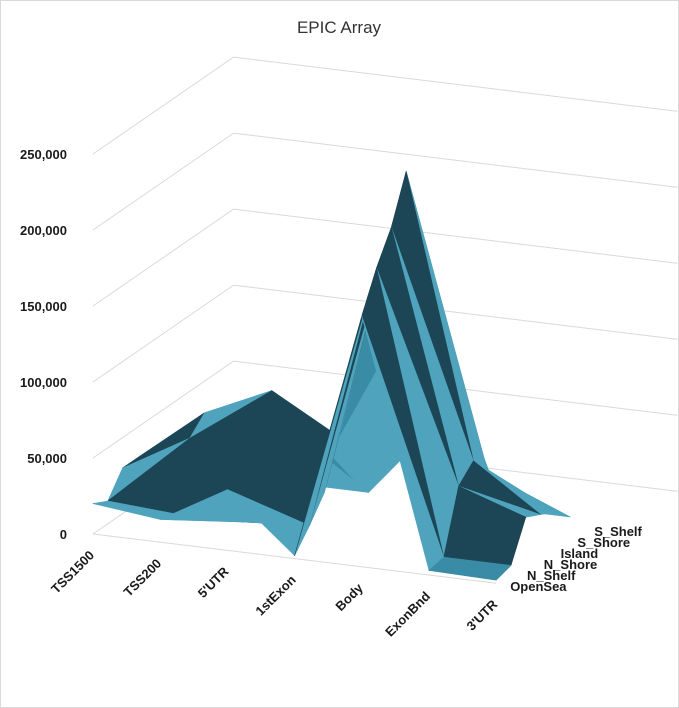 The width and height of the screenshot is (679, 708). I want to click on x-axis-line, so click(294, 558).